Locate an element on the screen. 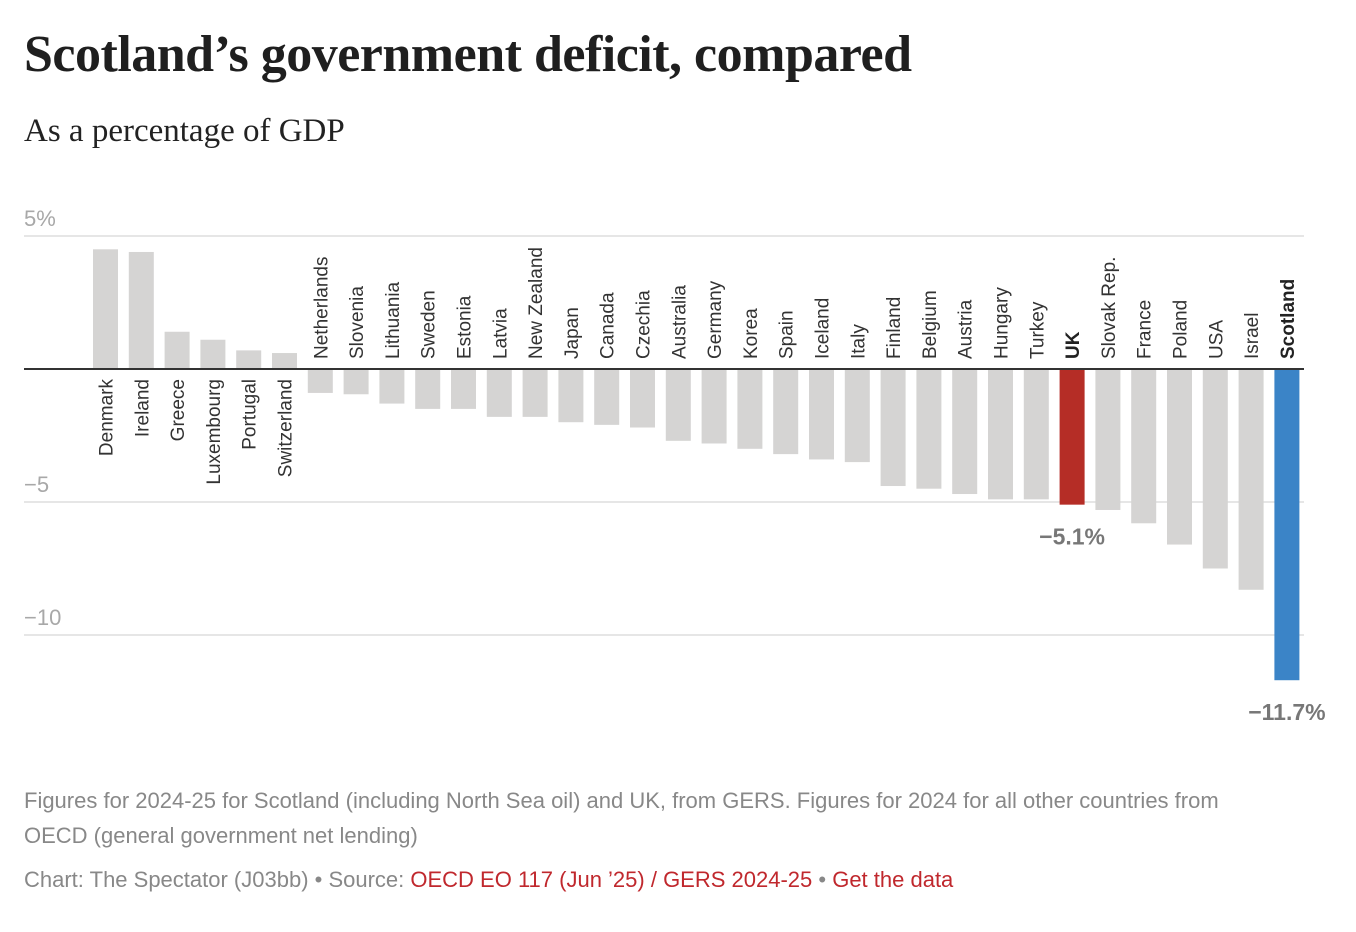 The image size is (1356, 932). category-label: Sweden is located at coordinates (429, 324).